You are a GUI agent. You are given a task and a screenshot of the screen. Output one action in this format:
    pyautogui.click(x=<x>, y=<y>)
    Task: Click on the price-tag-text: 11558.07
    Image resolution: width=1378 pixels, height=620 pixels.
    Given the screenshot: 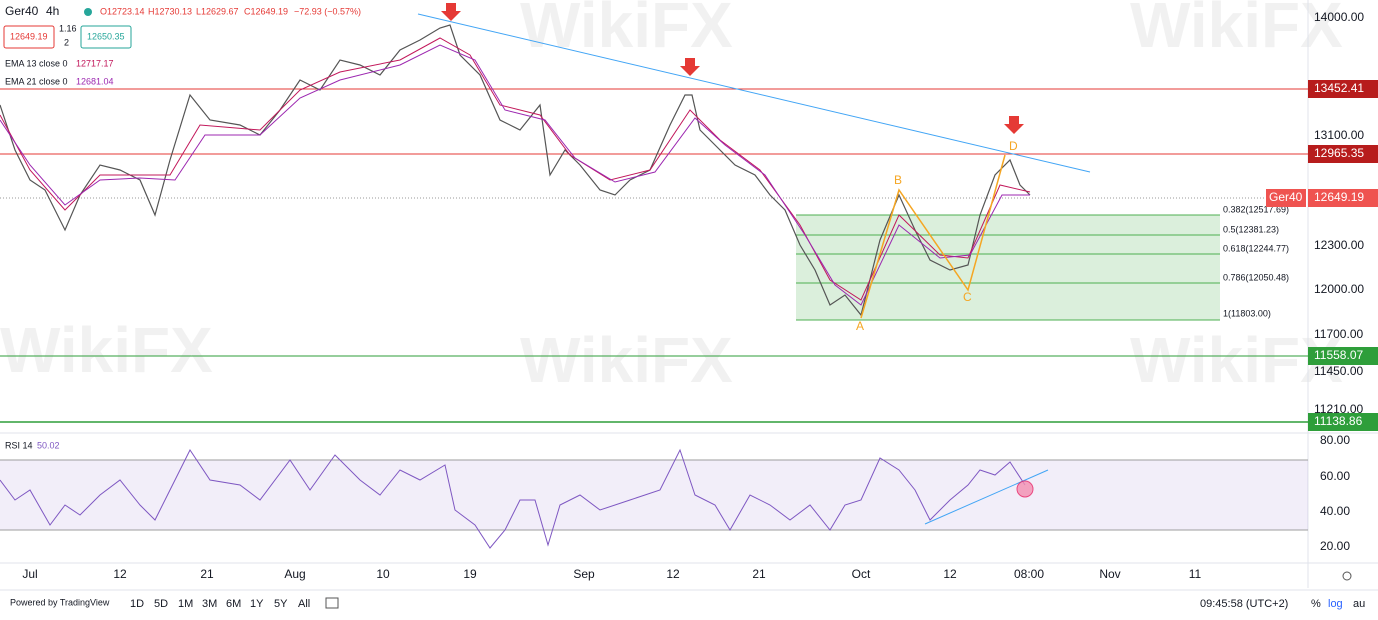 What is the action you would take?
    pyautogui.click(x=1338, y=355)
    